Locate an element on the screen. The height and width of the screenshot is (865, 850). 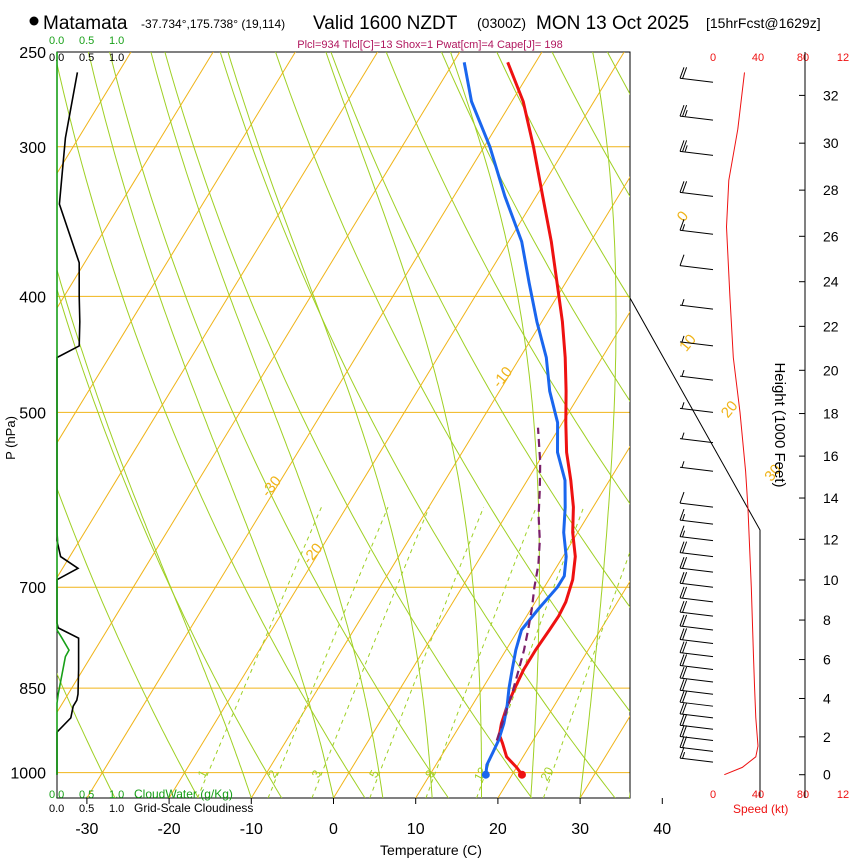
isotherm-label: 20 is located at coordinates (730, 410).